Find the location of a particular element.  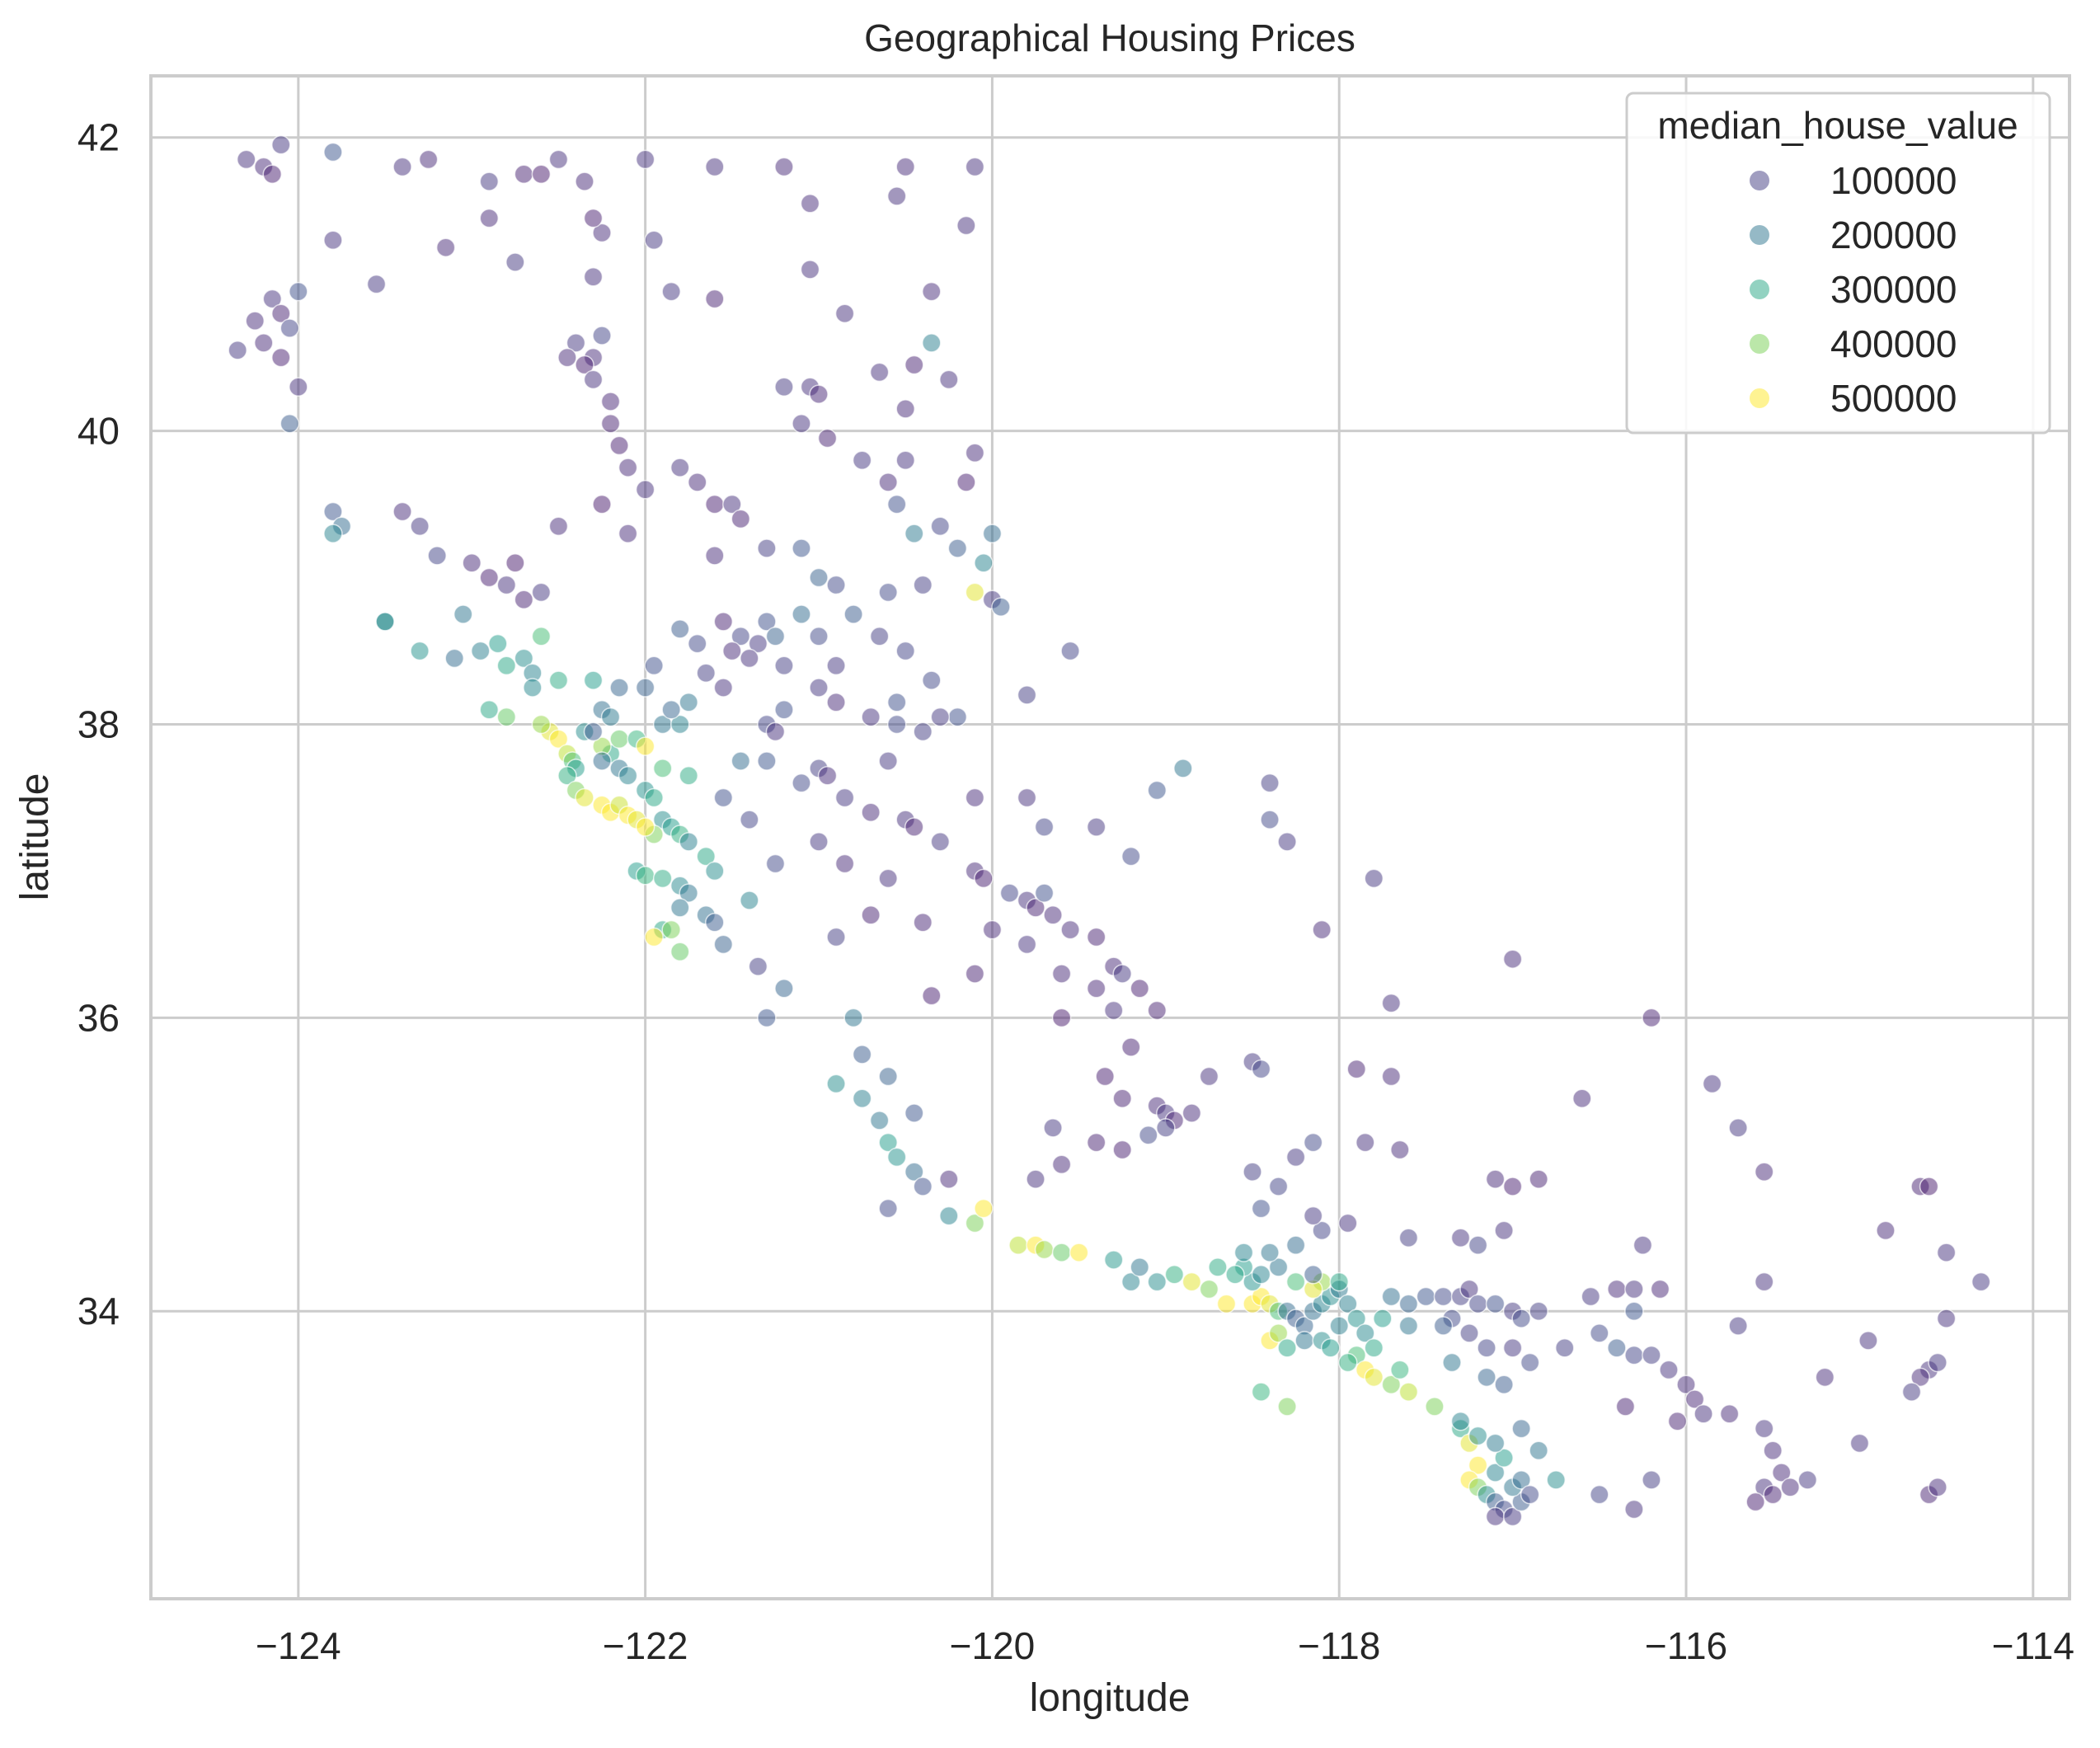

legend-box is located at coordinates (1838, 264).